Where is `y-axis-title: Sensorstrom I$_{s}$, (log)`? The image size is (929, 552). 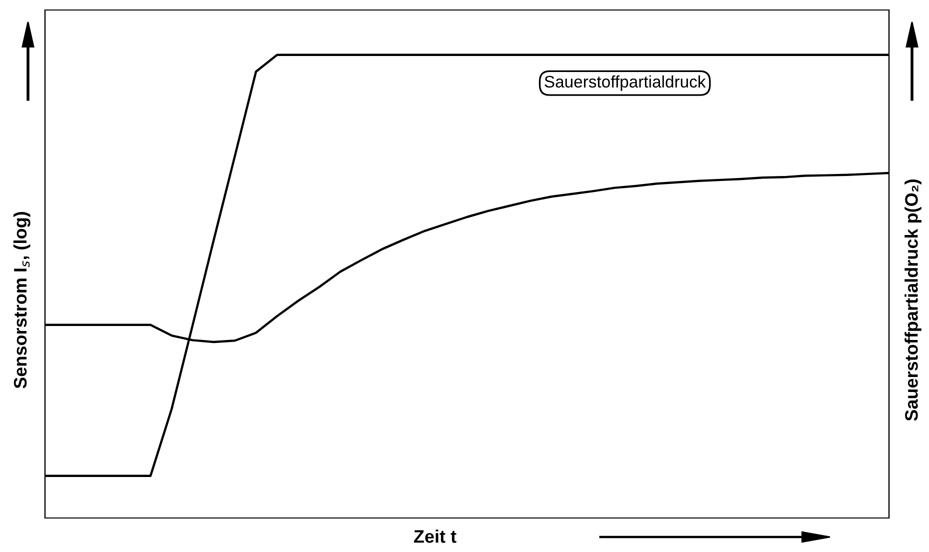 y-axis-title: Sensorstrom I$_{s}$, (log) is located at coordinates (21, 300).